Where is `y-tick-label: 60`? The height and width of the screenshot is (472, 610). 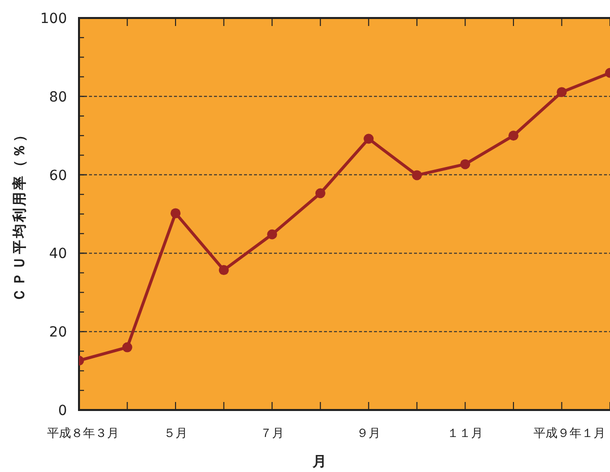
y-tick-label: 60 is located at coordinates (58, 176).